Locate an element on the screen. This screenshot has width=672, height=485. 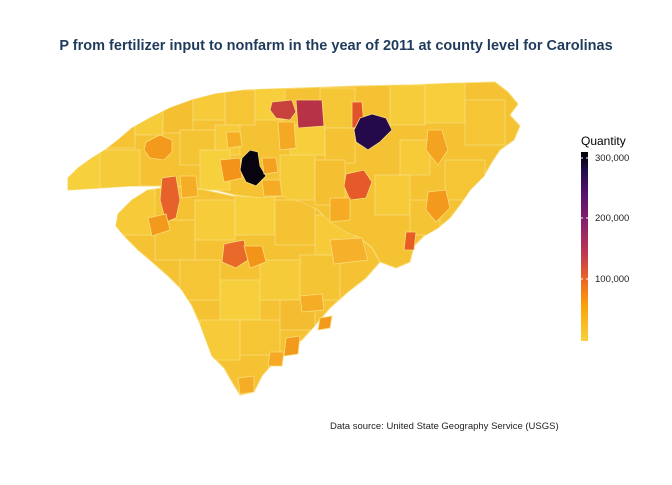
county-red-coast is located at coordinates (410, 241).